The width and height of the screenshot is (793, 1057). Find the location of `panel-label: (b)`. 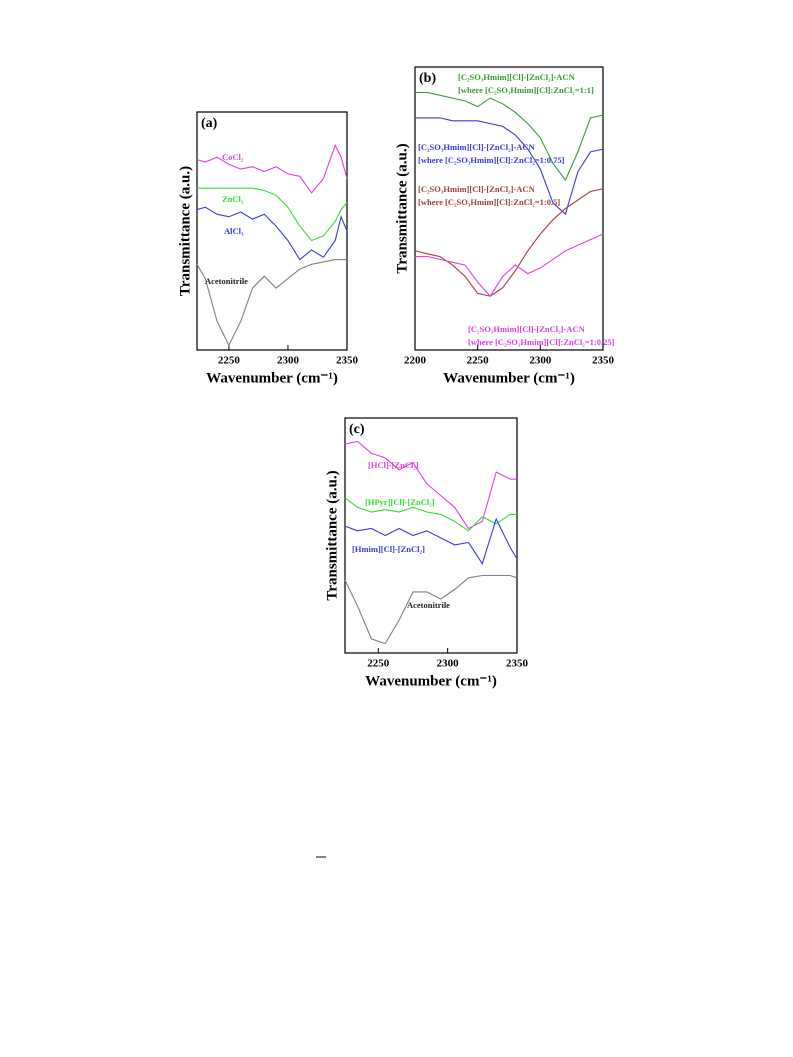

panel-label: (b) is located at coordinates (427, 78).